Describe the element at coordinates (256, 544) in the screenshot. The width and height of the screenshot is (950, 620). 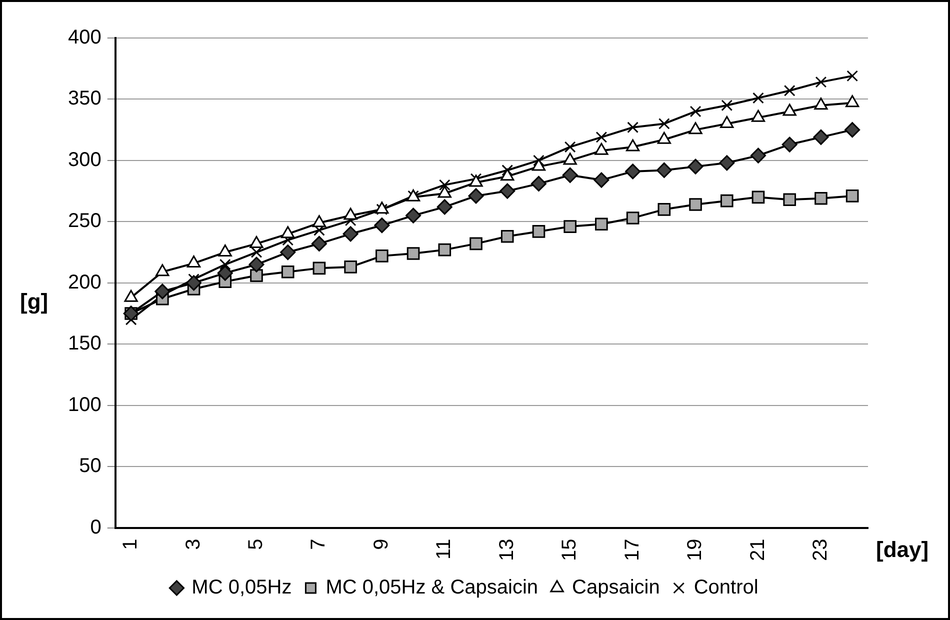
I see `x-tick-label: 5` at that location.